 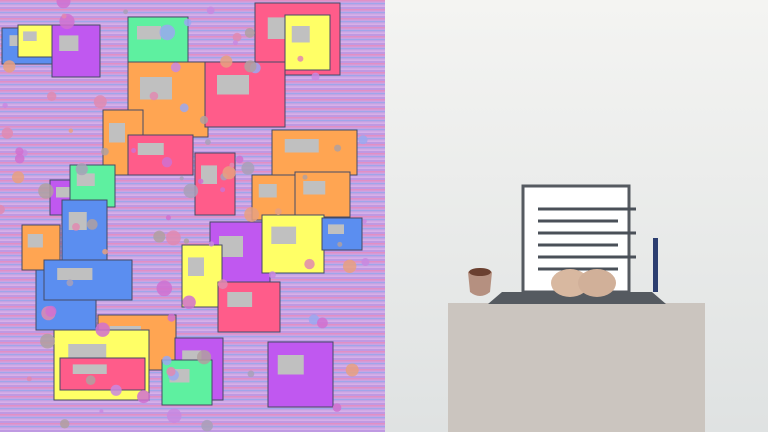 What do you see at coordinates (480, 272) in the screenshot?
I see `cup-coffee` at bounding box center [480, 272].